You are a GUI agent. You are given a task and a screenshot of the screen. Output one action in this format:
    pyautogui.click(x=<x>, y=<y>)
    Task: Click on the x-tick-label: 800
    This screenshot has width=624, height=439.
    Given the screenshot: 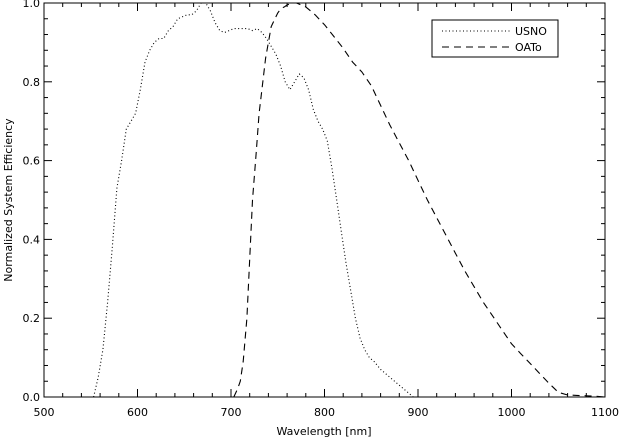 What is the action you would take?
    pyautogui.click(x=324, y=412)
    